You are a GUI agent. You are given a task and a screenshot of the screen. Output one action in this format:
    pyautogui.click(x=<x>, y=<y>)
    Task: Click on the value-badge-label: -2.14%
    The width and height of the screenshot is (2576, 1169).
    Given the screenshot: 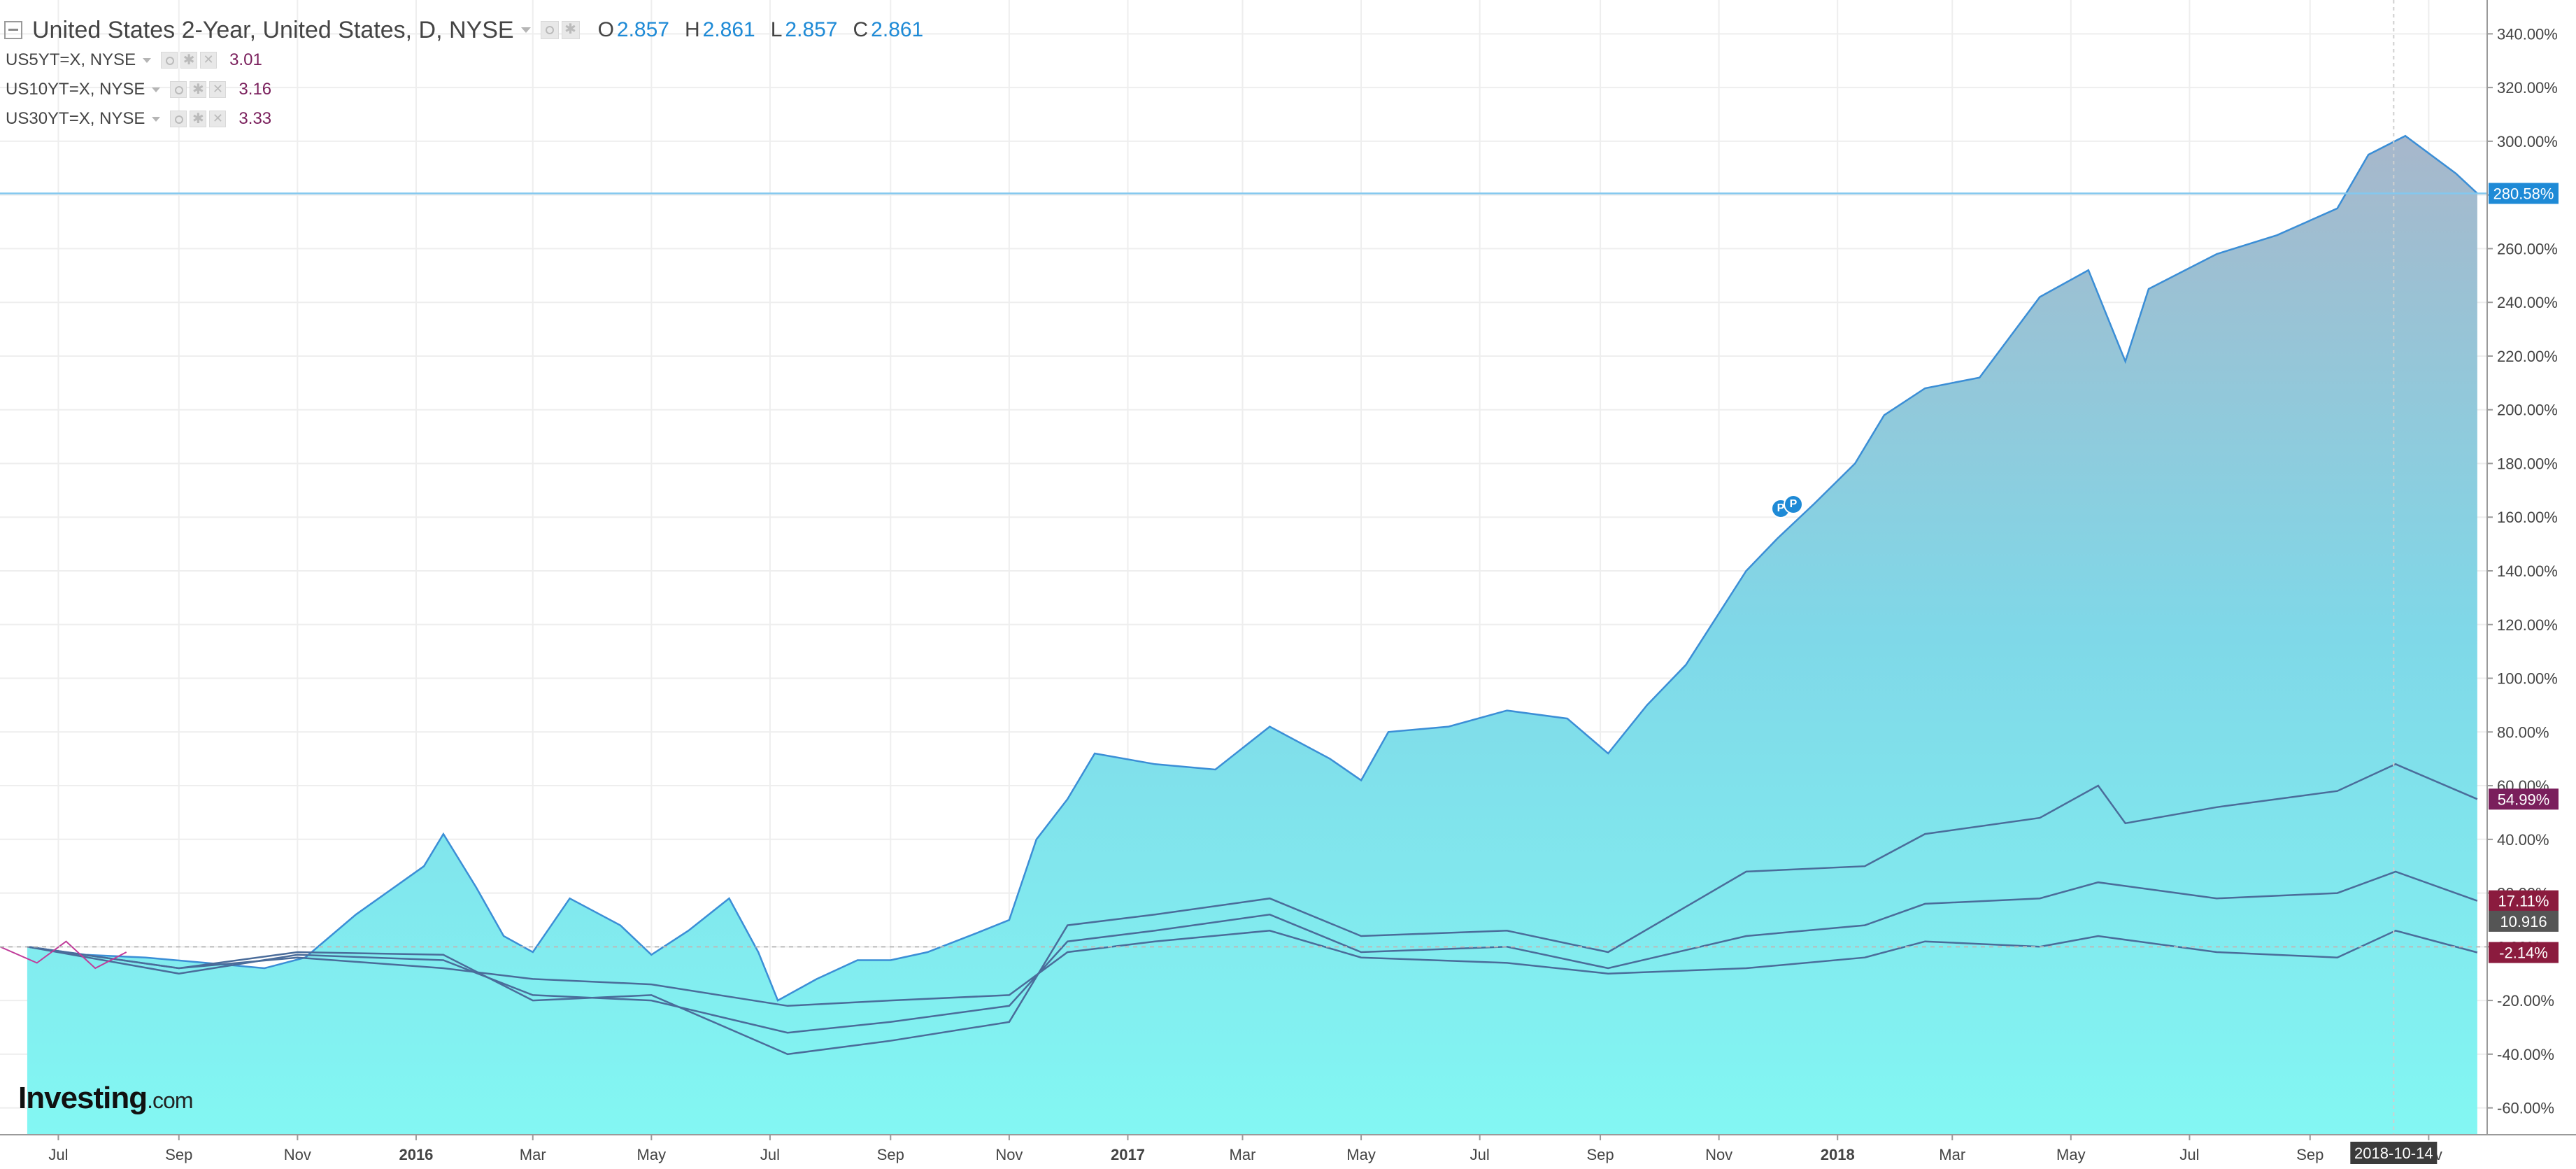 What is the action you would take?
    pyautogui.click(x=2523, y=953)
    